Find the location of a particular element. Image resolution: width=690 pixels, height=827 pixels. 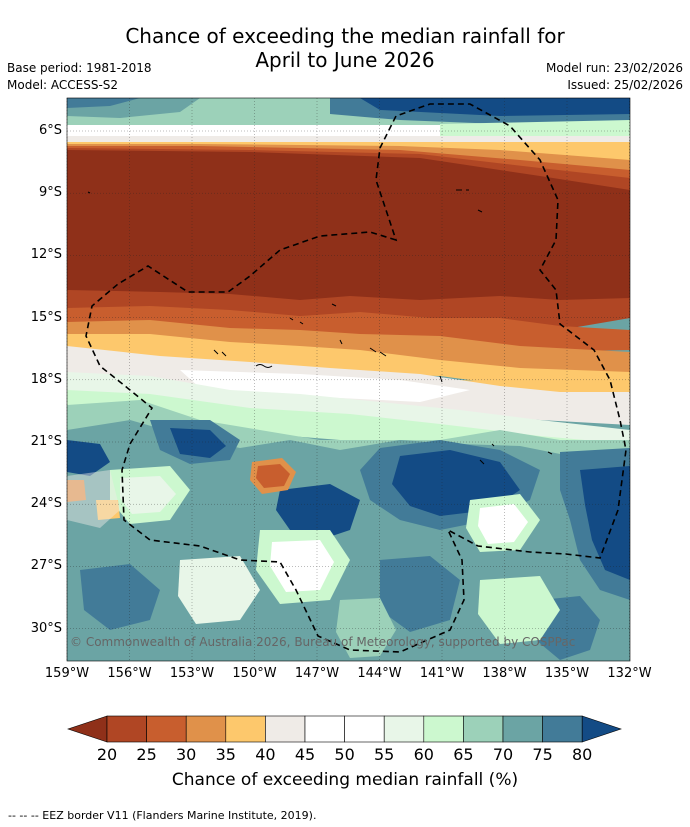

longitude-label: 156°W is located at coordinates (129, 673).